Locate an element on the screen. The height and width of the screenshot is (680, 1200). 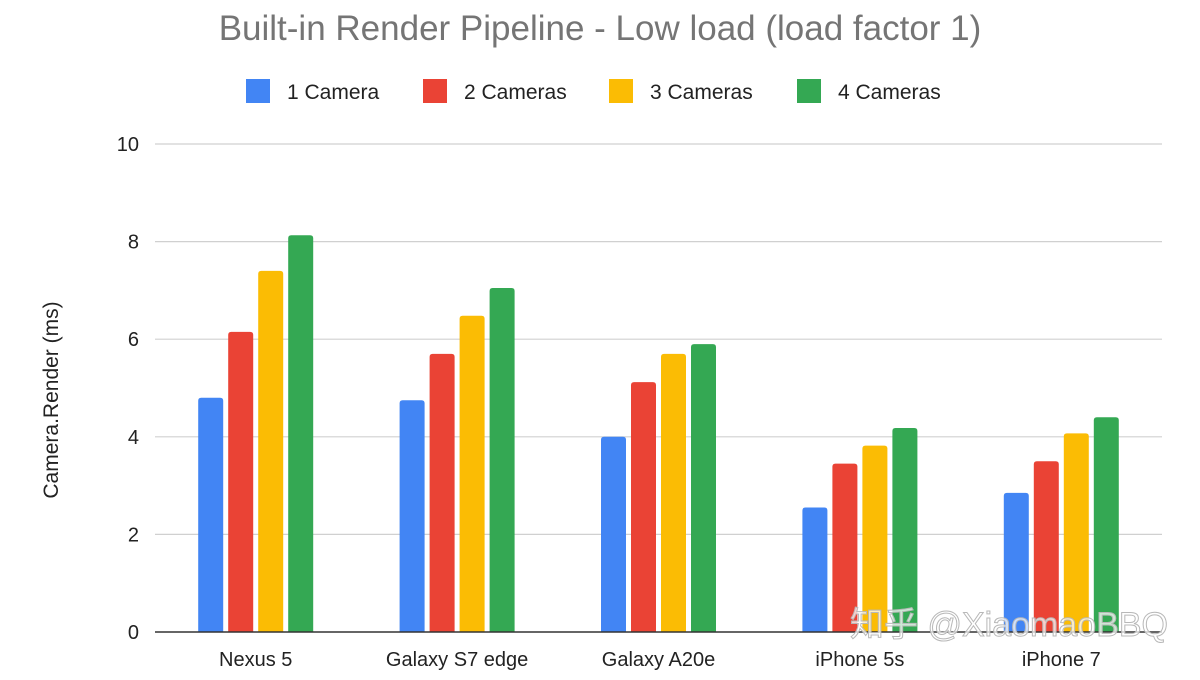
x-tick-label: Galaxy S7 edge is located at coordinates (457, 660).